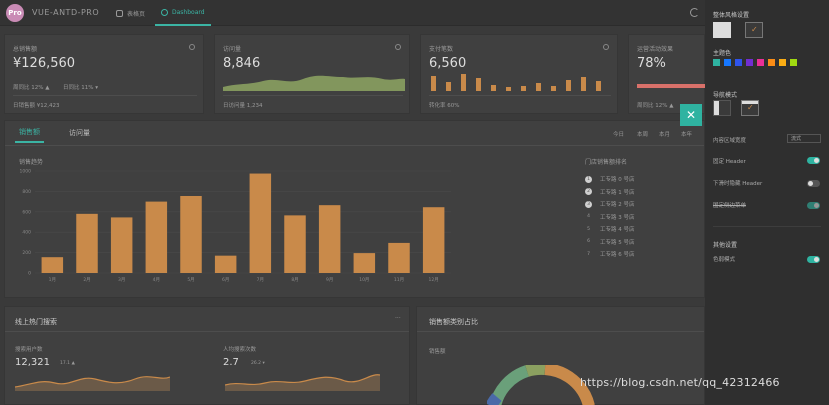  I want to click on y-tick-label: 400, so click(26, 233).